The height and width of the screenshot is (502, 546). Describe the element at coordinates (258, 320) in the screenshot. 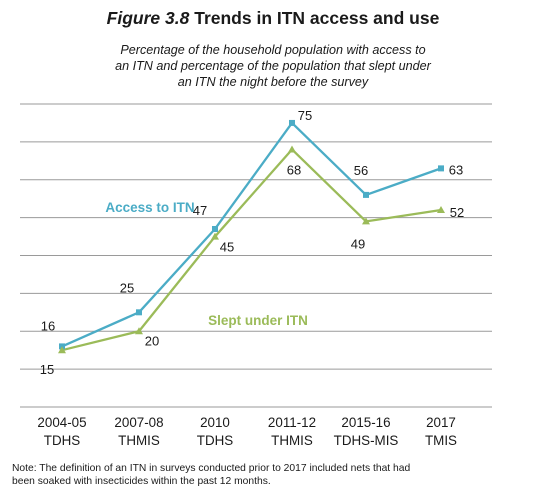

I see `series-label: Slept under ITN` at that location.